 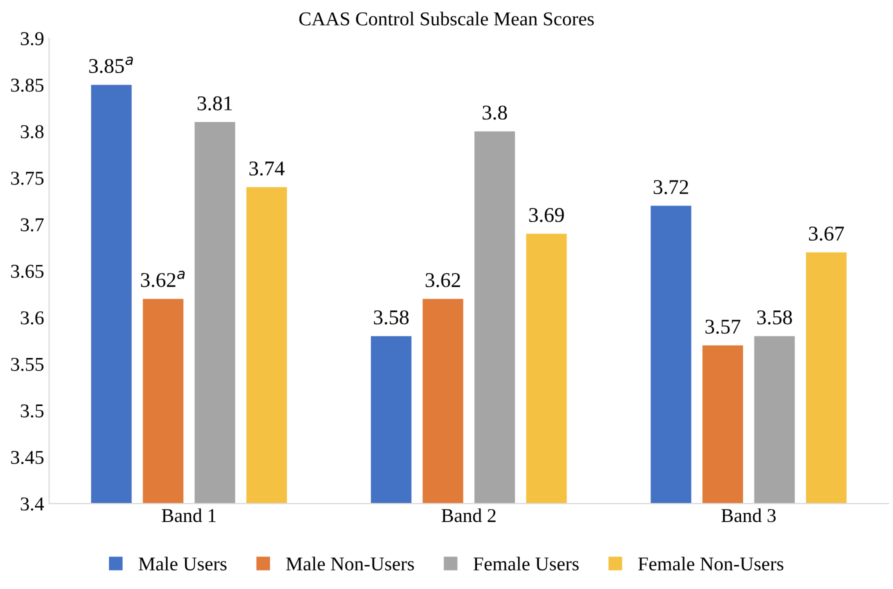 I want to click on data-label: 3.67, so click(x=826, y=233).